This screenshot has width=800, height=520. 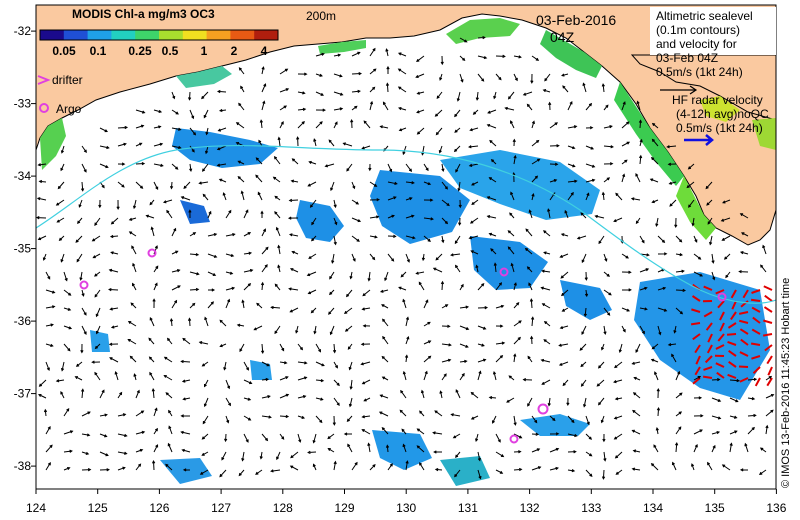 I want to click on longitude-axis: 124 125 126 127 128 129 130 131 132 133 134 135 136, so click(x=406, y=502).